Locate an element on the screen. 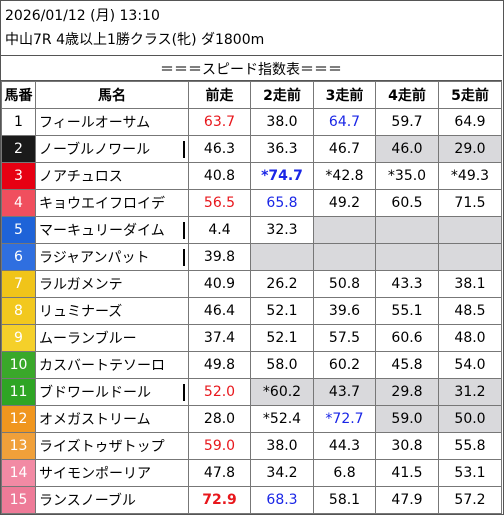  table-row: 3 ノアチュロス 40.8 *74.7 *42.8 *35.0 *49.3 is located at coordinates (251, 176).